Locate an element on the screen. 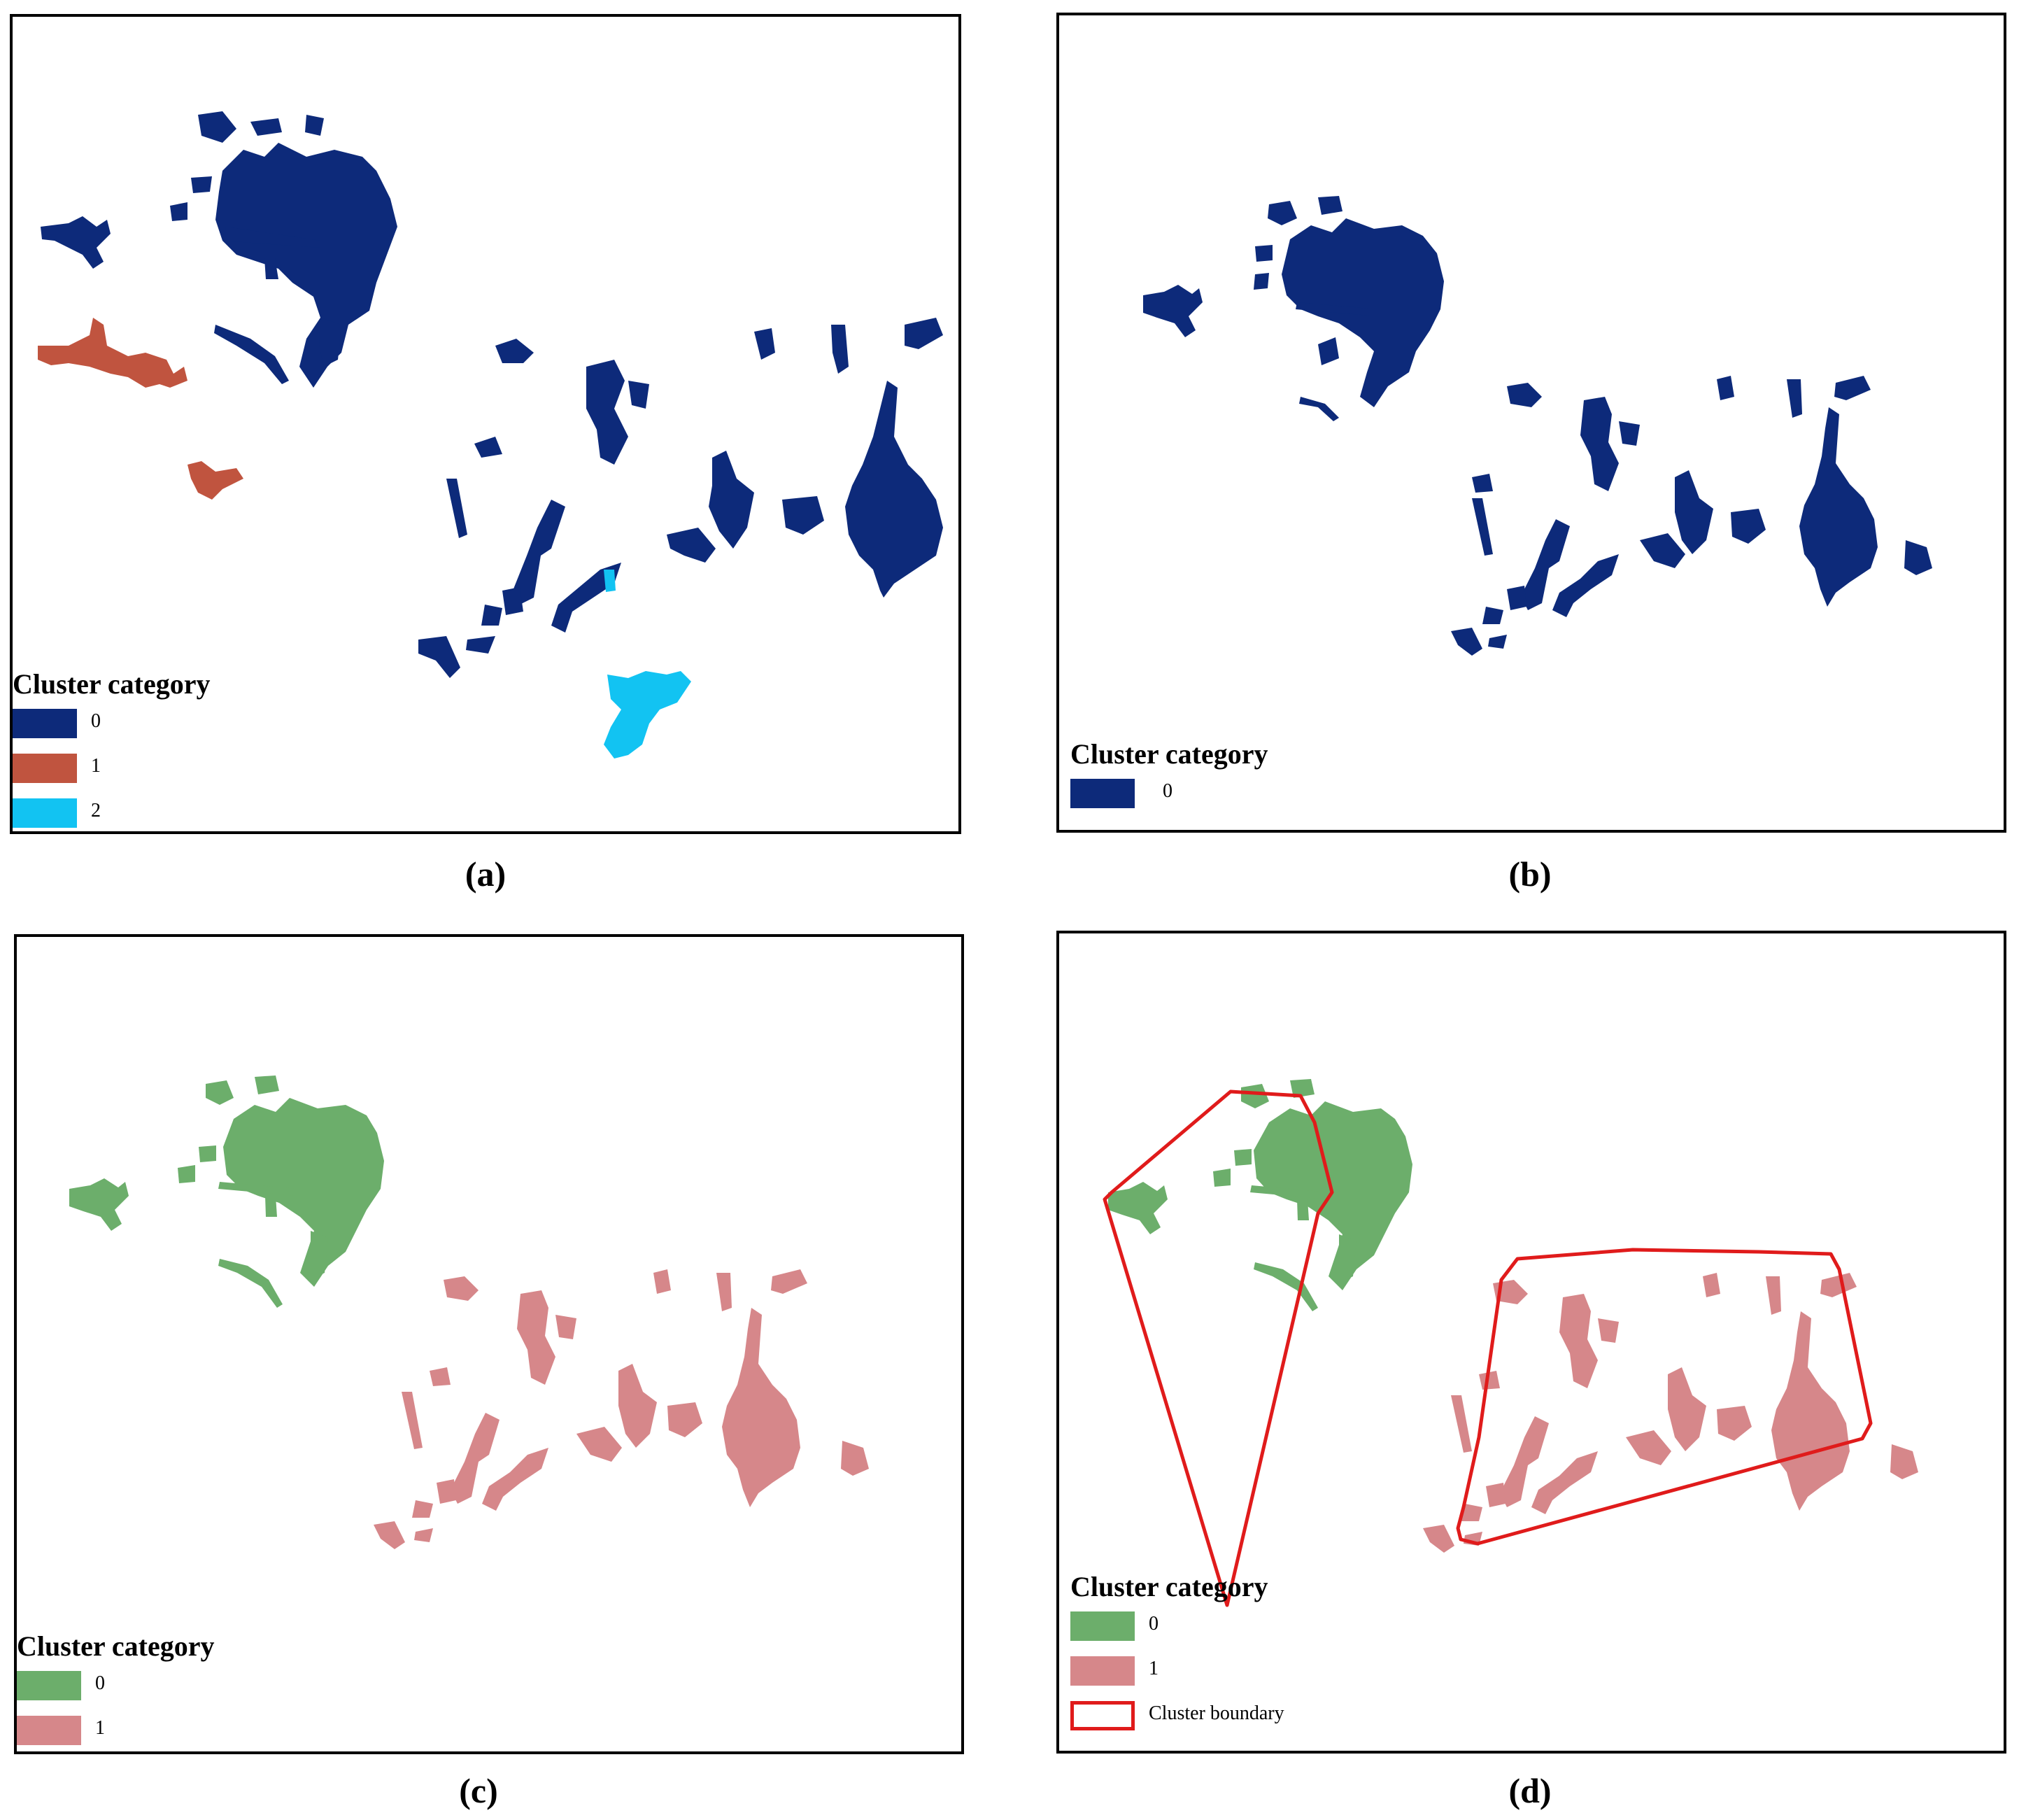 This screenshot has height=1820, width=2019. legend-d: Cluster category 0 1 Cluster boundary is located at coordinates (1177, 1653).